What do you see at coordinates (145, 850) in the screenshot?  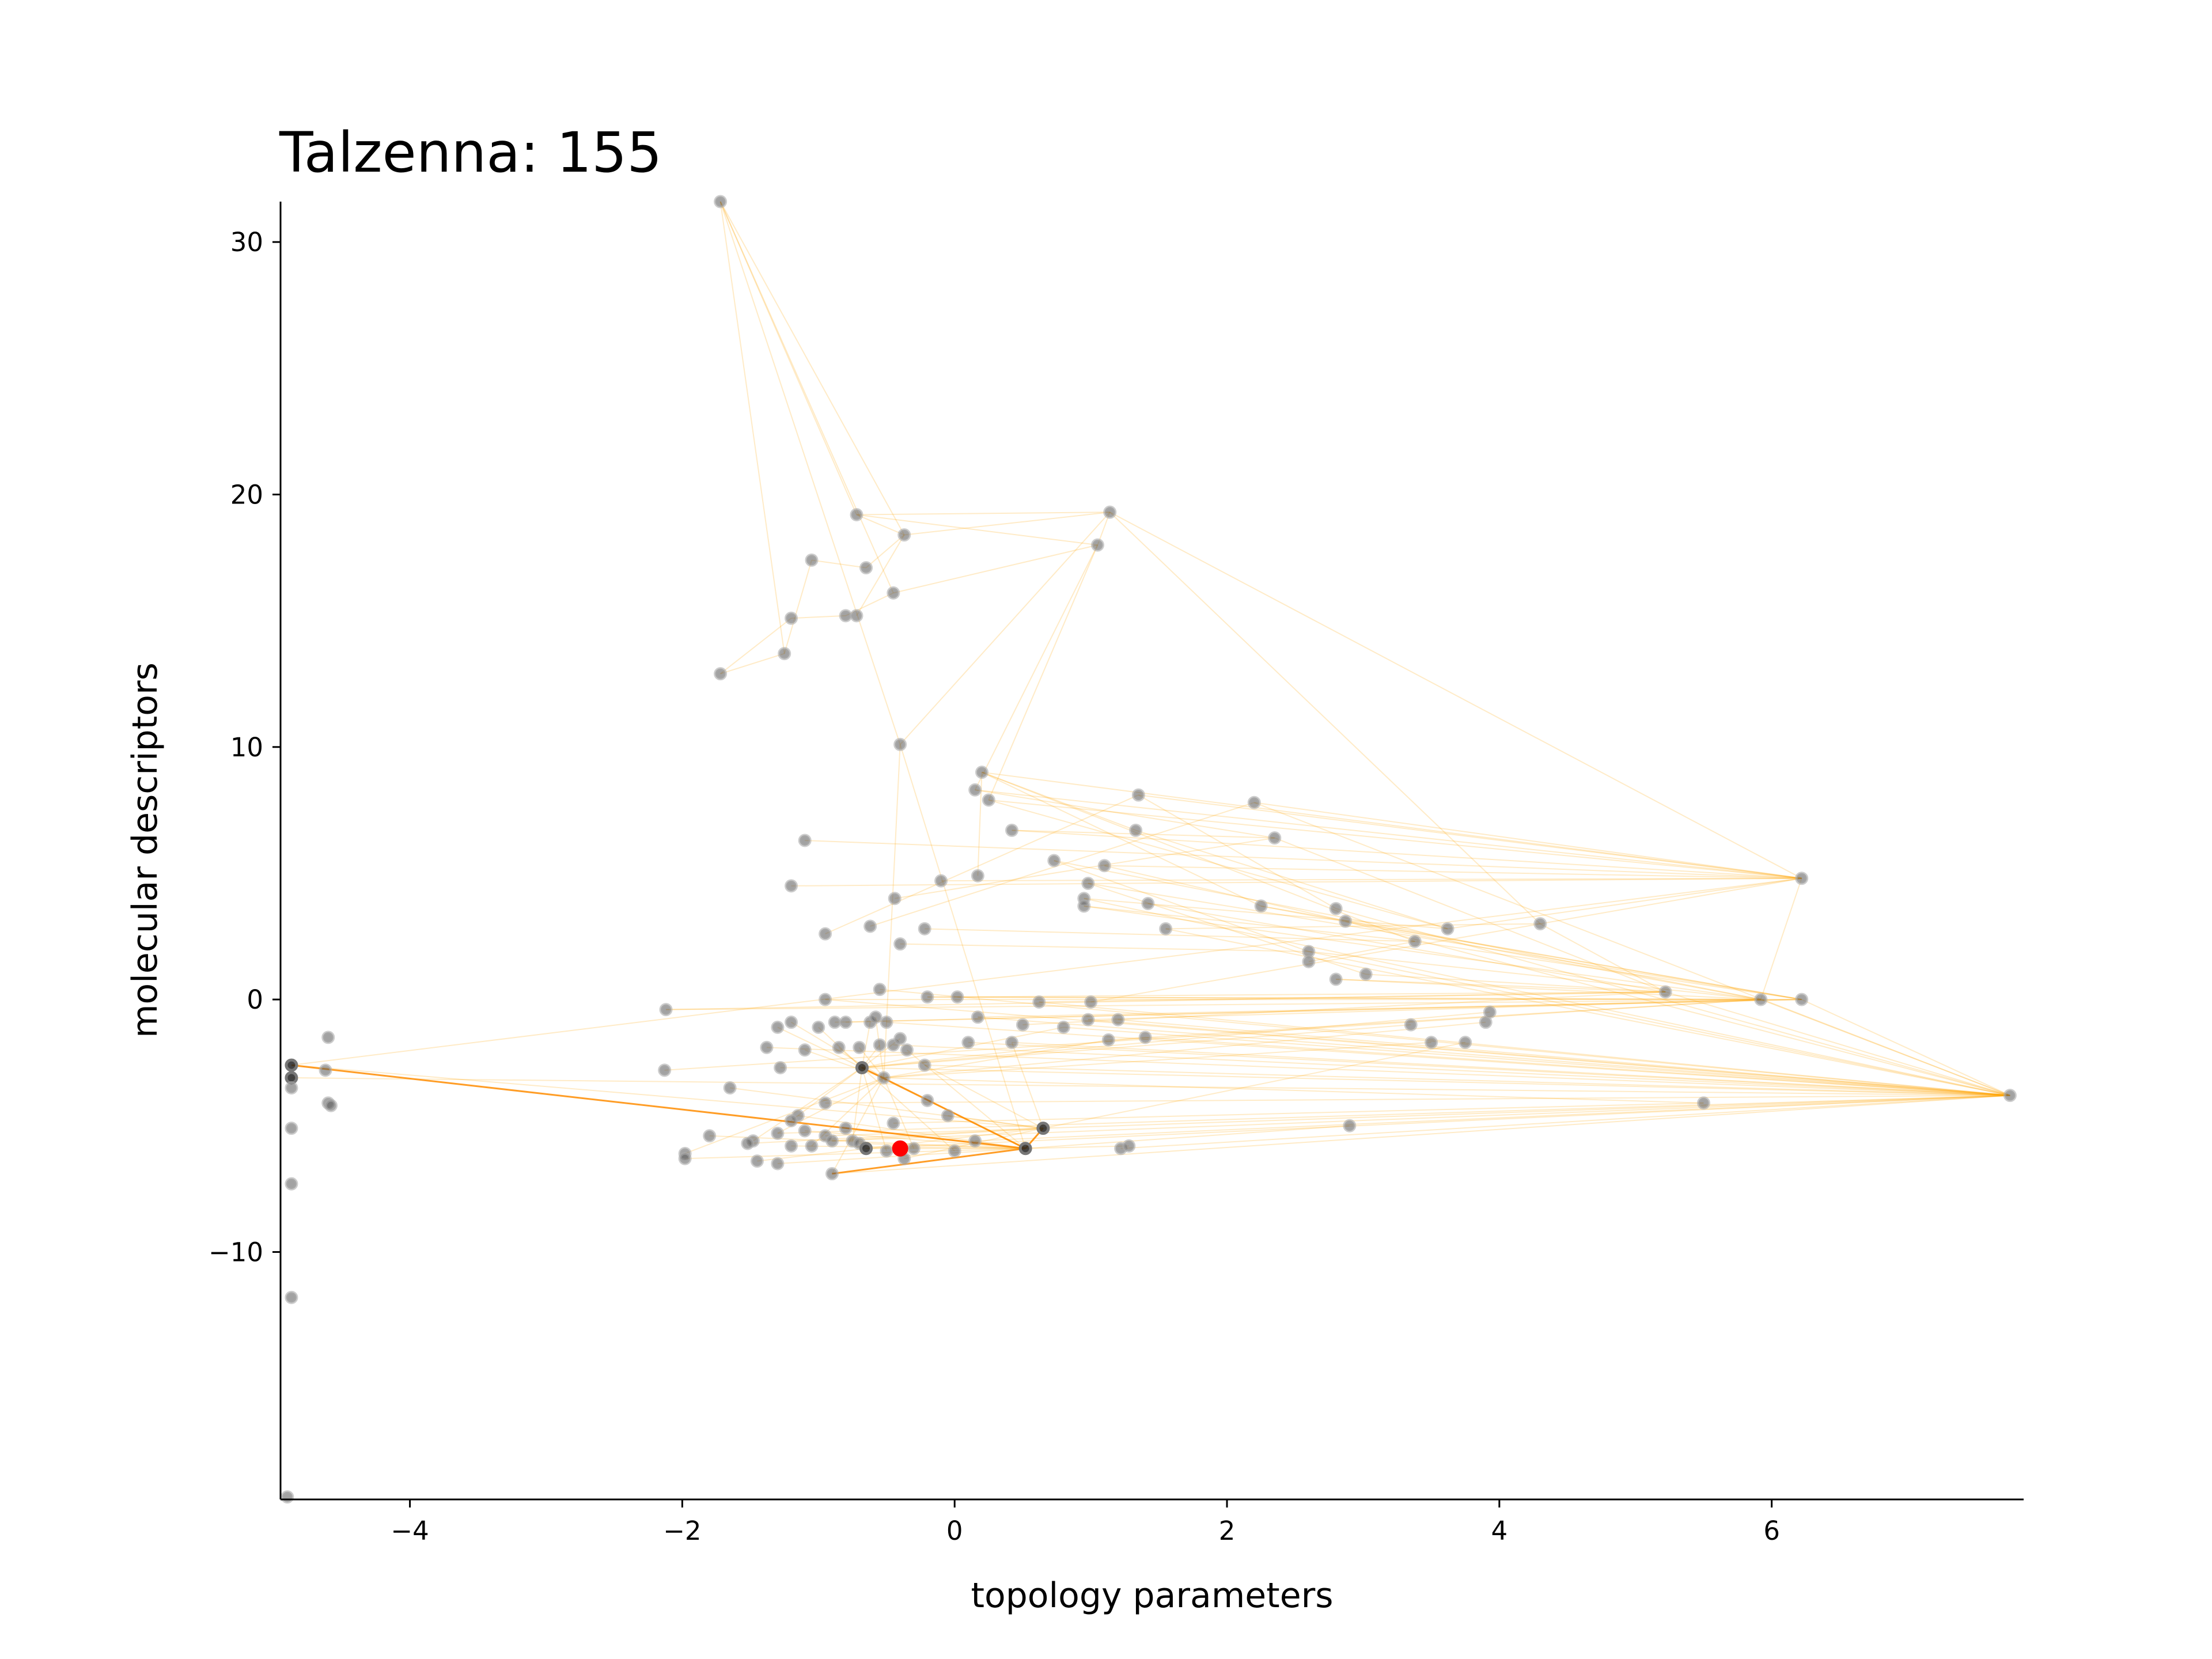 I see `y-axis-label: molecular descriptors` at bounding box center [145, 850].